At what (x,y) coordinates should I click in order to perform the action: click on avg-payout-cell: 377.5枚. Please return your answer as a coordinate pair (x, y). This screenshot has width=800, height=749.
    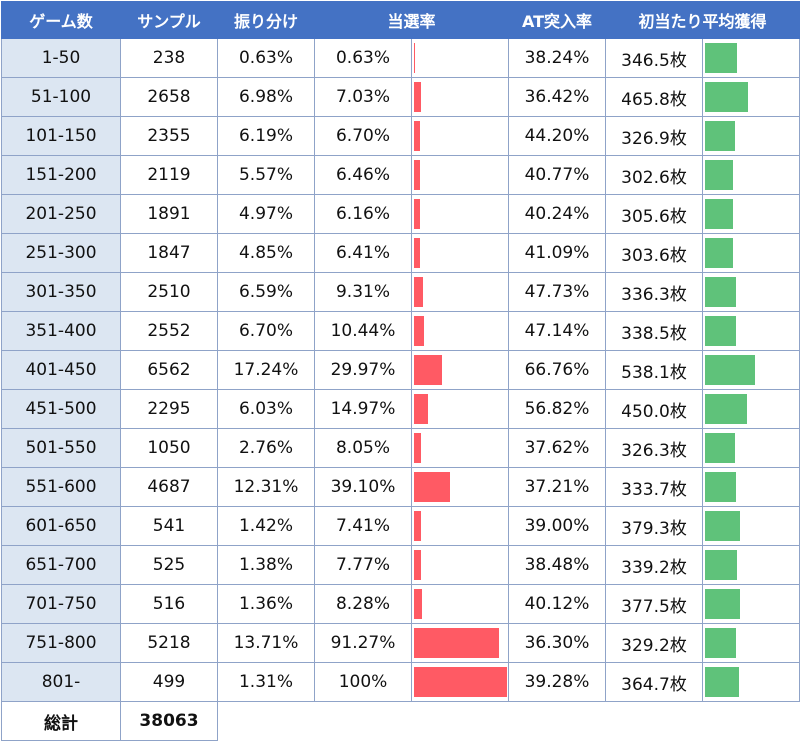
    Looking at the image, I should click on (654, 604).